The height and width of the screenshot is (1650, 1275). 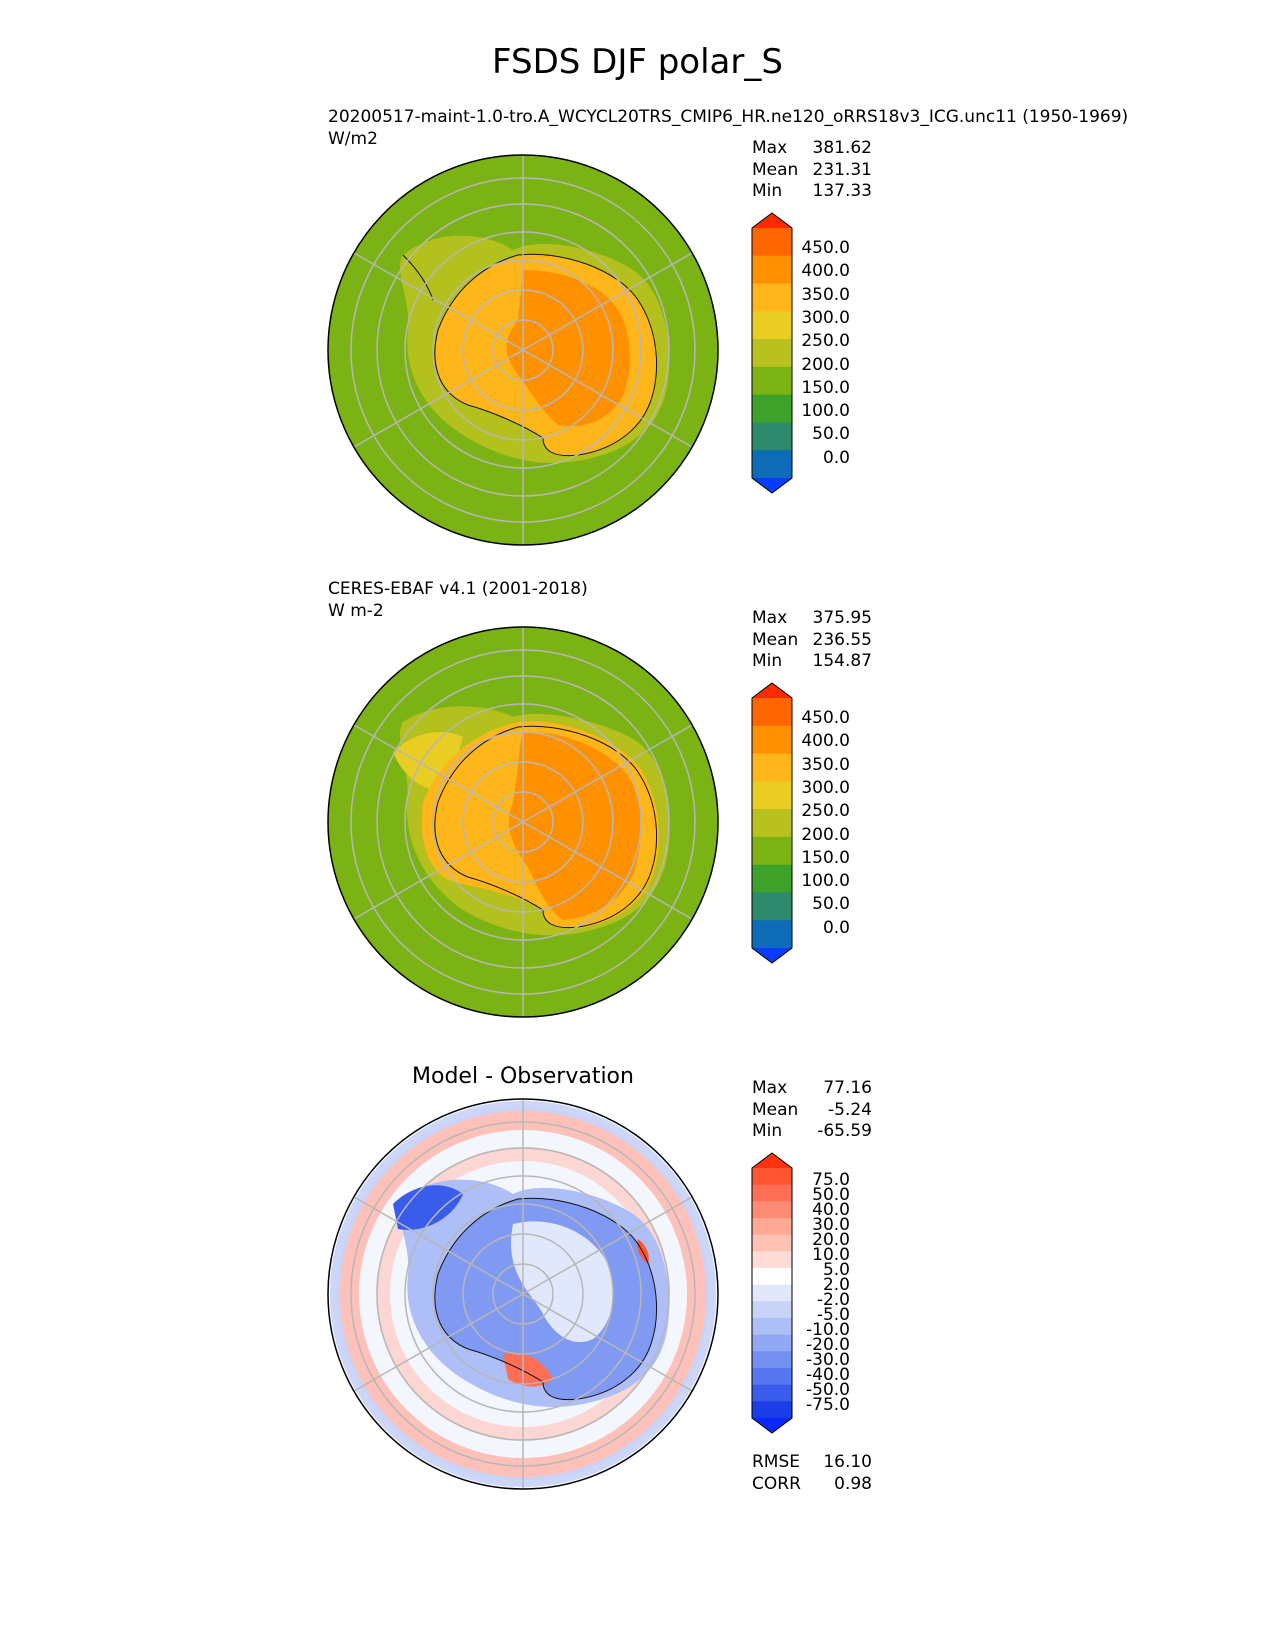 I want to click on colorbar-tick-label: -40.0, so click(x=828, y=1375).